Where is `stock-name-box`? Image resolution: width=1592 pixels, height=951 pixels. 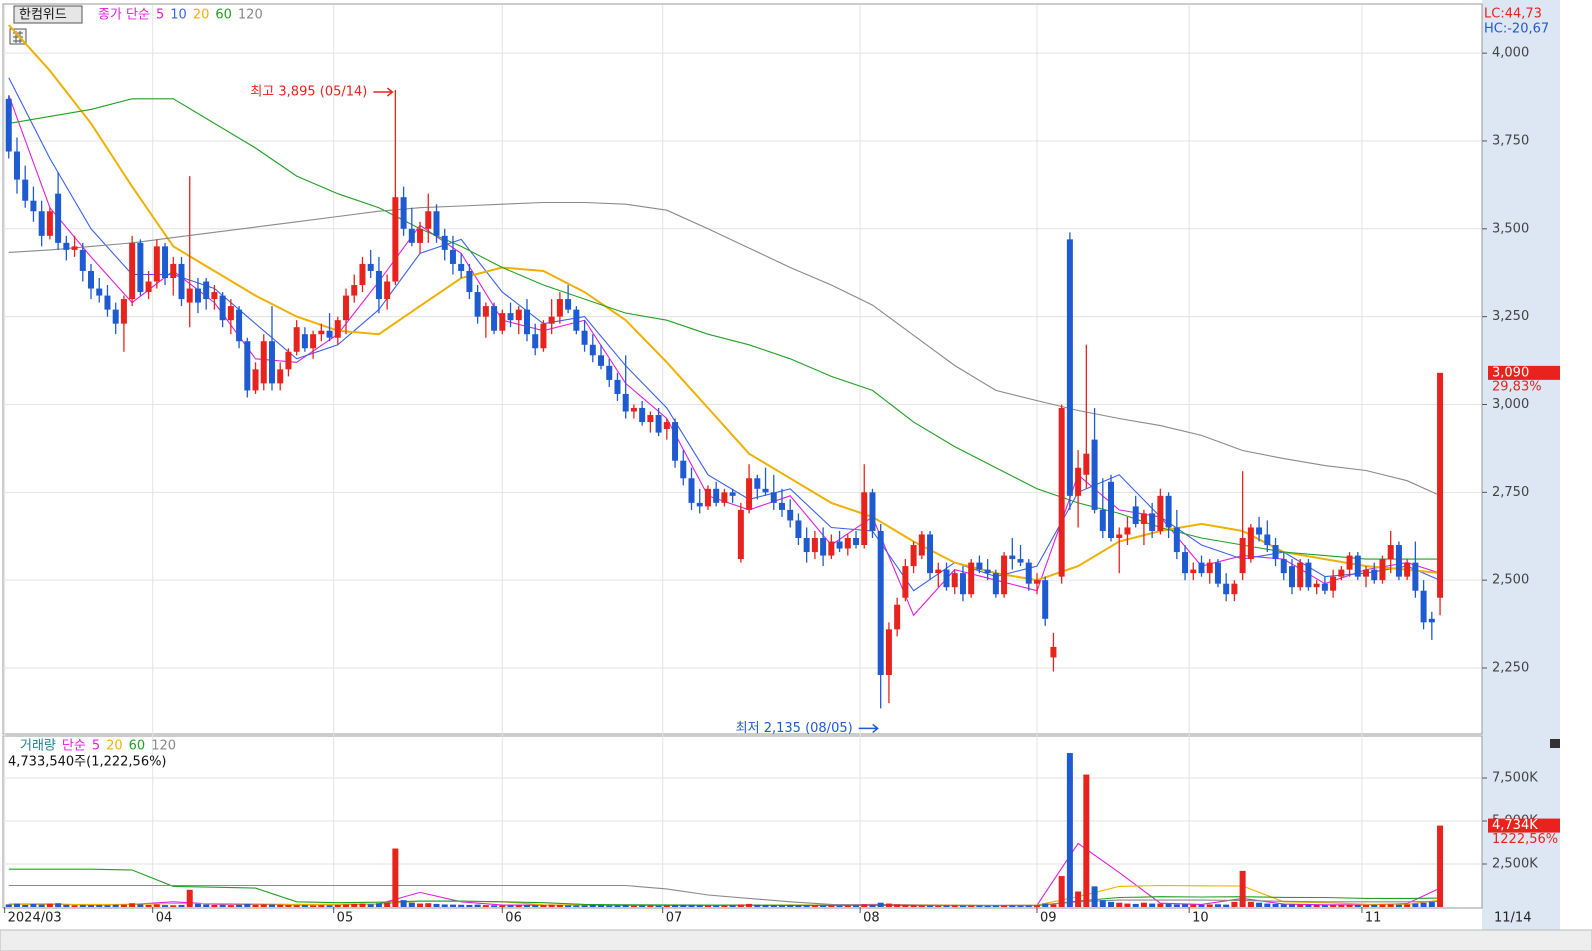 stock-name-box is located at coordinates (48, 14).